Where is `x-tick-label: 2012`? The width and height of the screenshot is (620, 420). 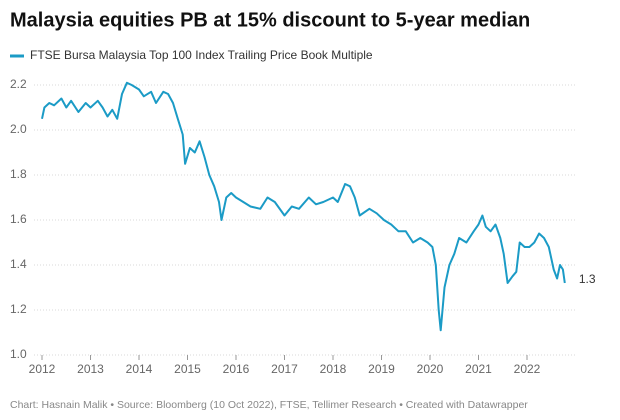
x-tick-label: 2012 is located at coordinates (42, 369).